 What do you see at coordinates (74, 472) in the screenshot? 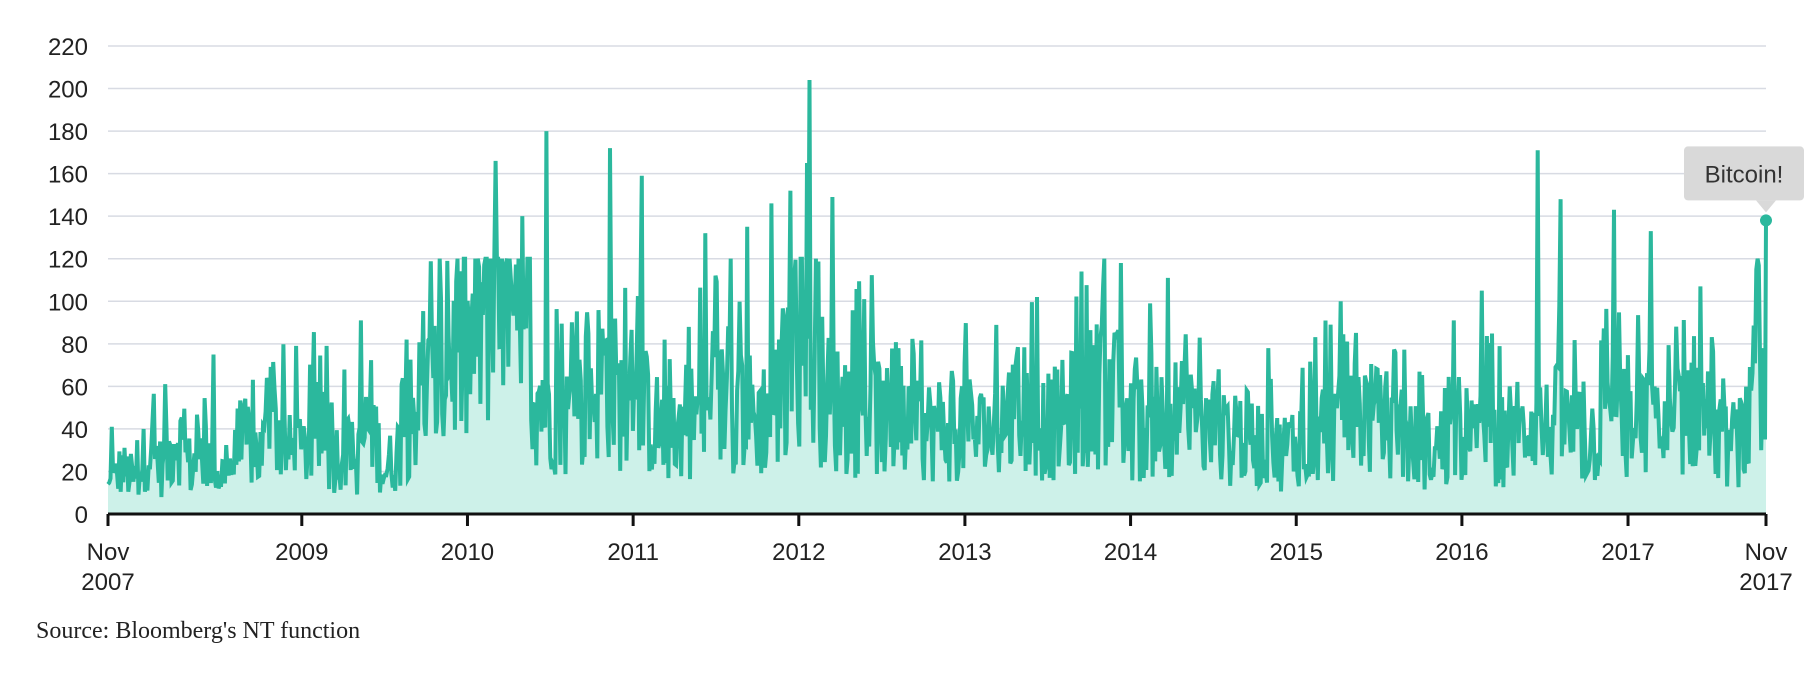
I see `y-tick-label: 20` at bounding box center [74, 472].